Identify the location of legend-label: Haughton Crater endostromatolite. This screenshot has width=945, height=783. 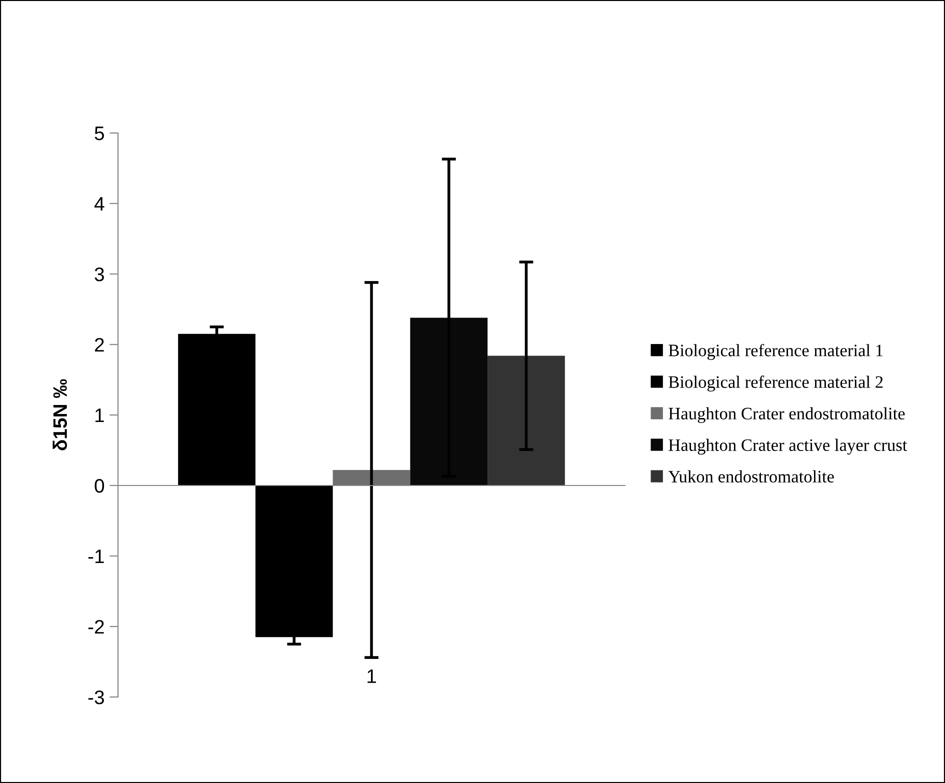
(786, 415).